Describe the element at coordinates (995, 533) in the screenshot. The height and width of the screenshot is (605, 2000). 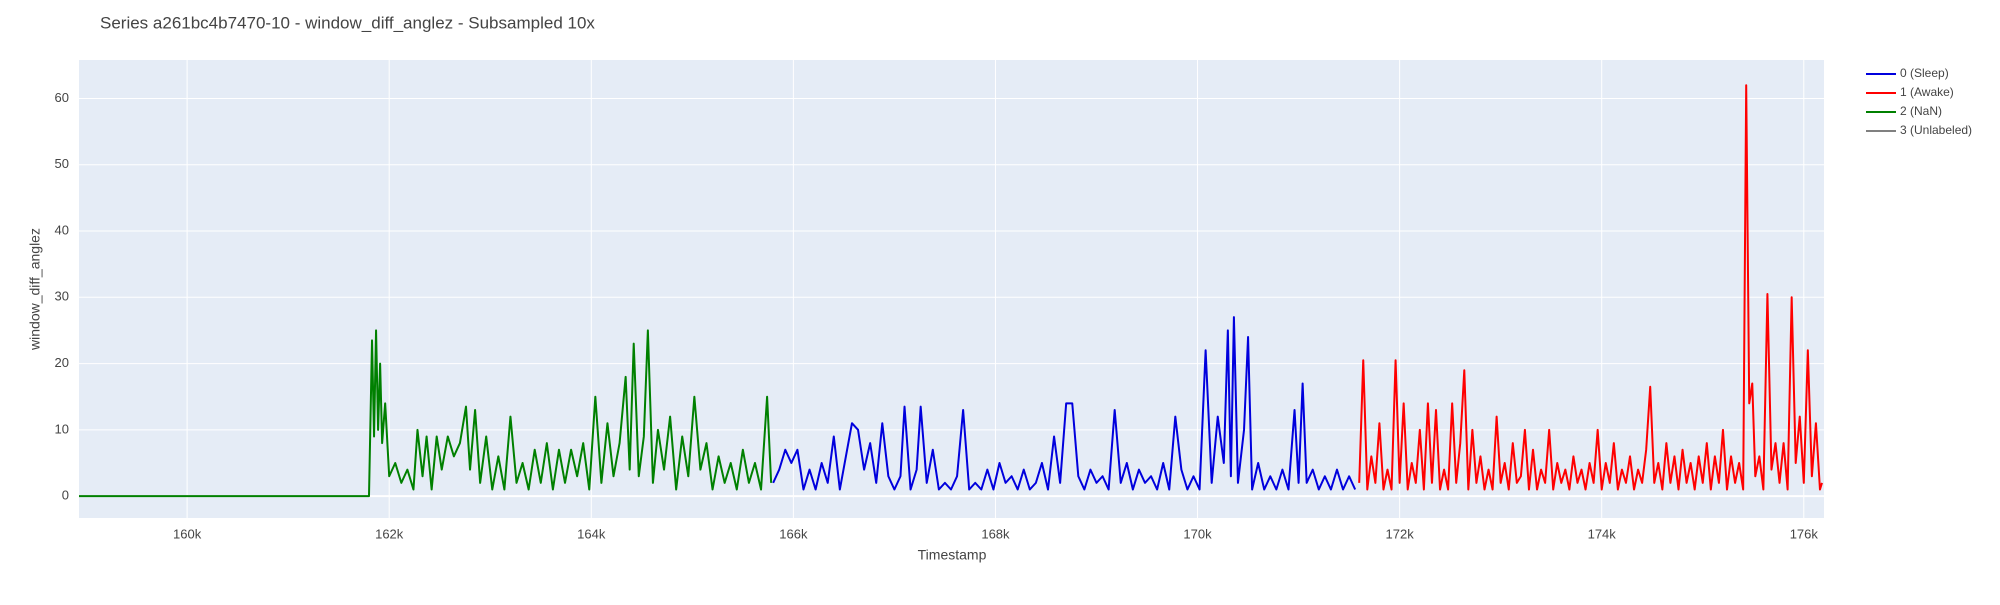
I see `x-tick-label: 168k` at that location.